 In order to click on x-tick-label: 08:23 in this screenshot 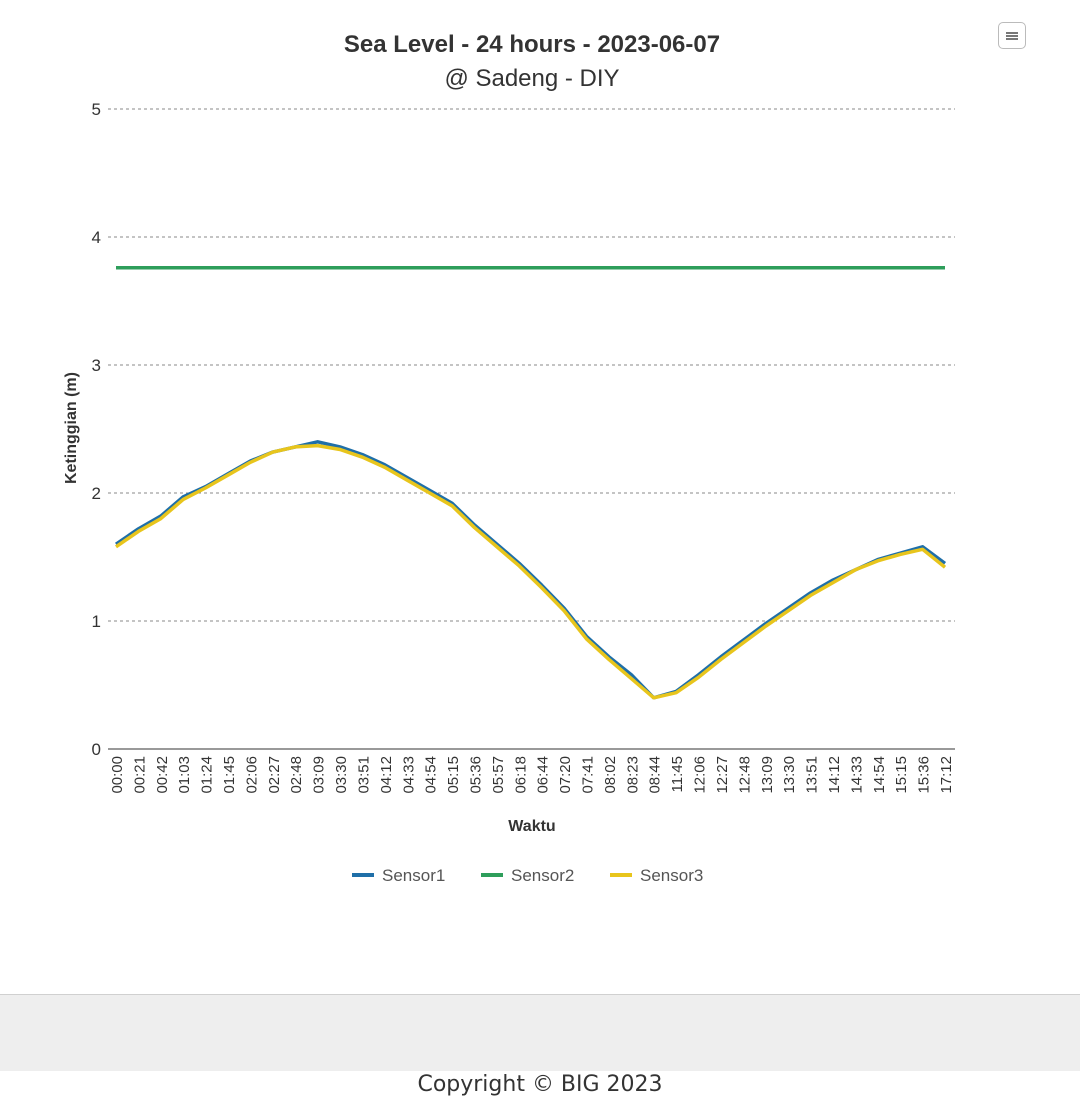, I will do `click(632, 775)`.